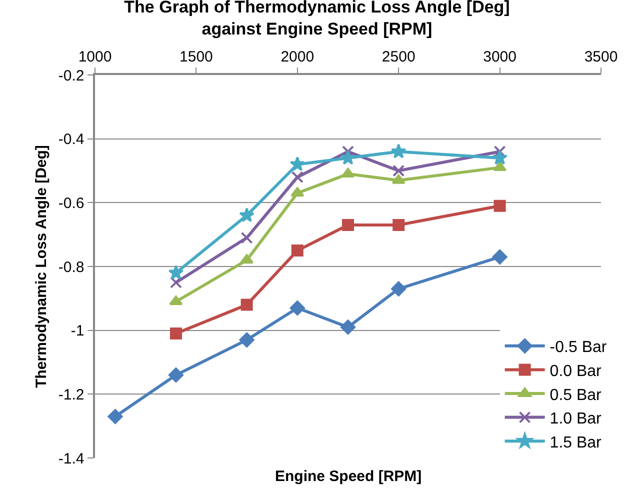 Image resolution: width=634 pixels, height=503 pixels. Describe the element at coordinates (576, 371) in the screenshot. I see `legend-label: 0.0 Bar` at that location.